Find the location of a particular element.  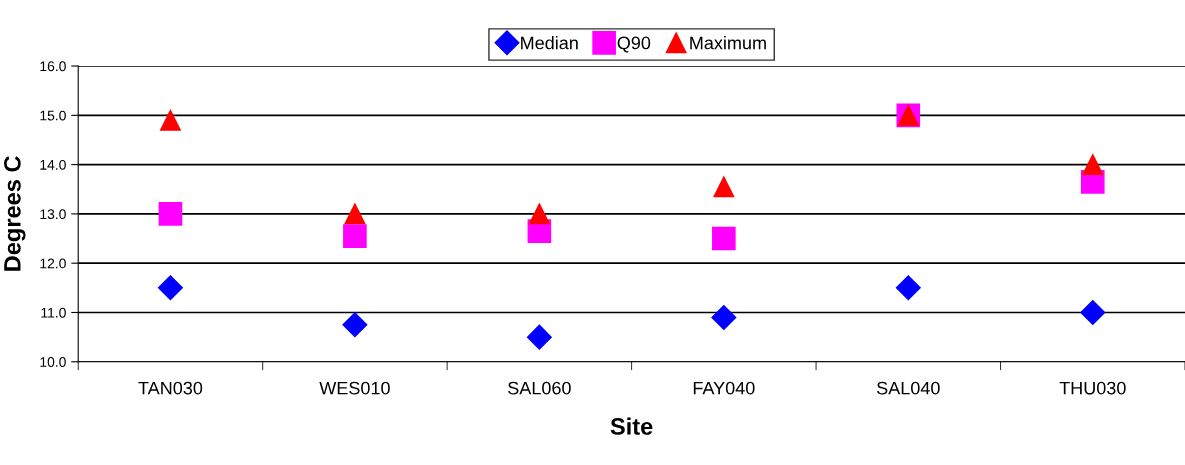

y-tick-label: 13.0 is located at coordinates (53, 214).